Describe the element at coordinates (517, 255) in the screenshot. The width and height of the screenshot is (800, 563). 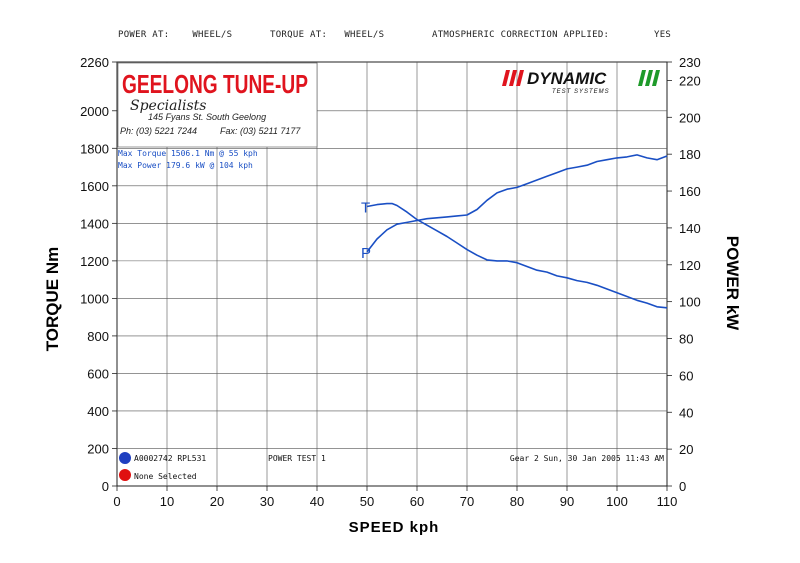
I see `series-line-t` at that location.